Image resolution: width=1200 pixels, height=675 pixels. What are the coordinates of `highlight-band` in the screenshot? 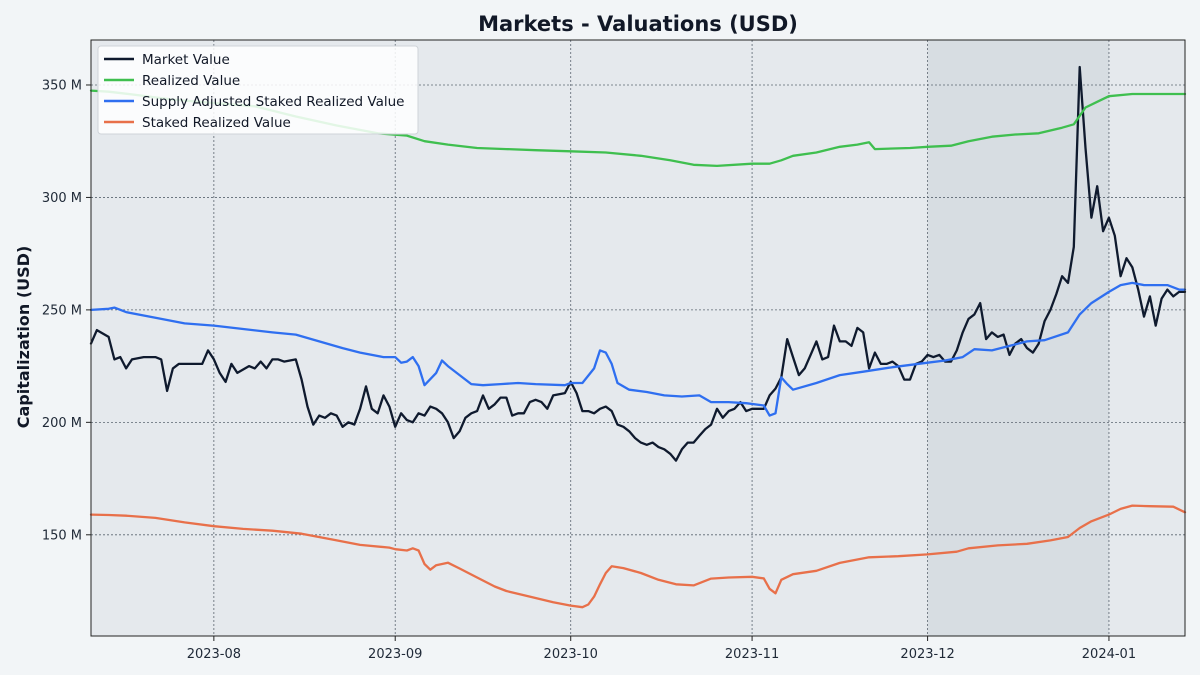 It's located at (1018, 338).